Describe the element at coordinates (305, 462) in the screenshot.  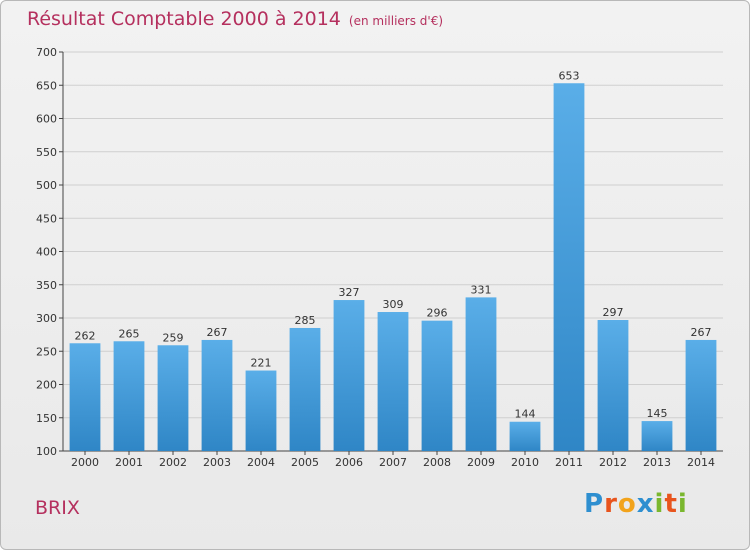
I see `x-tick-label: 2005` at that location.